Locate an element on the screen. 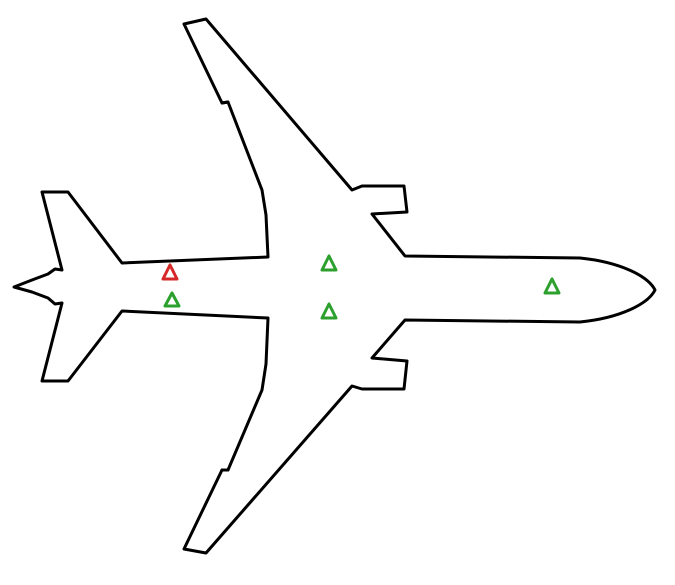 The image size is (675, 585). marker-wing-lower is located at coordinates (329, 311).